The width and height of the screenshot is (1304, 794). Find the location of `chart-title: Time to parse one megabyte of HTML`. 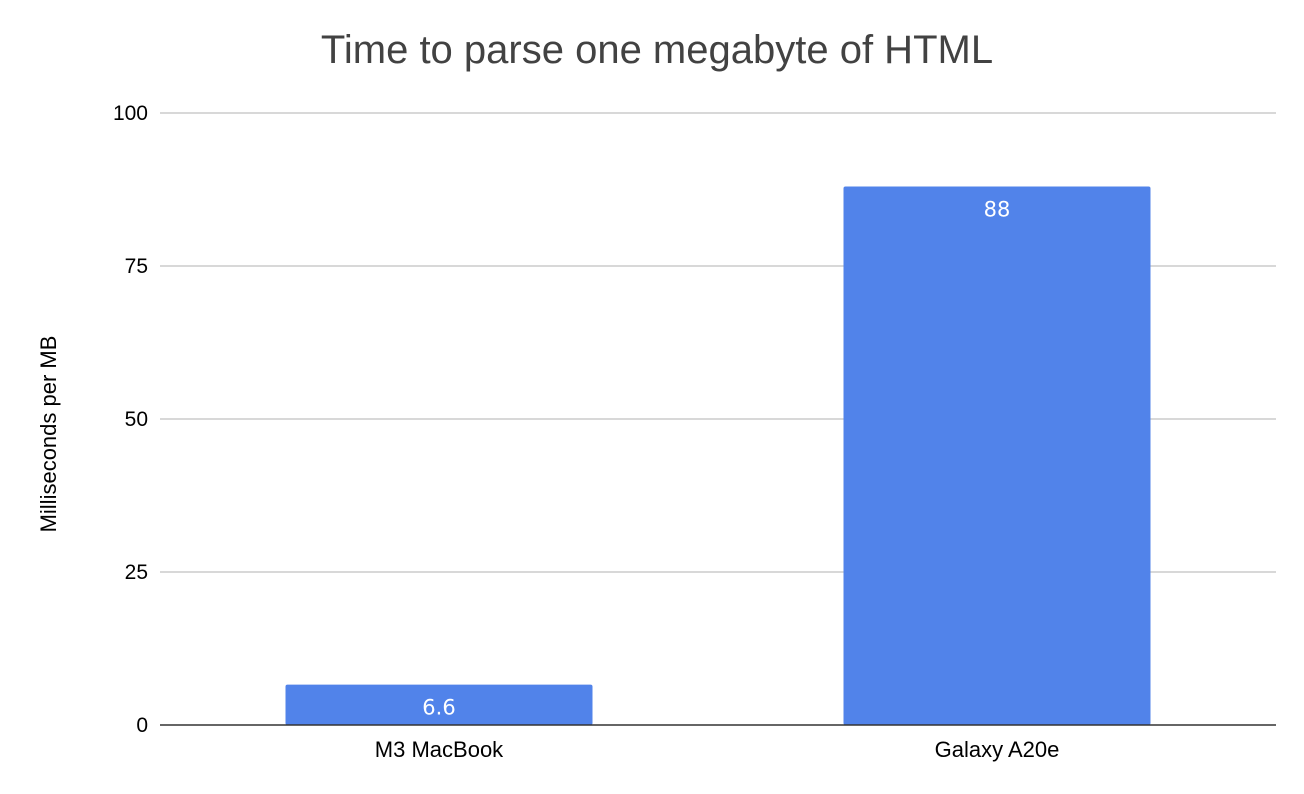

chart-title: Time to parse one megabyte of HTML is located at coordinates (657, 50).